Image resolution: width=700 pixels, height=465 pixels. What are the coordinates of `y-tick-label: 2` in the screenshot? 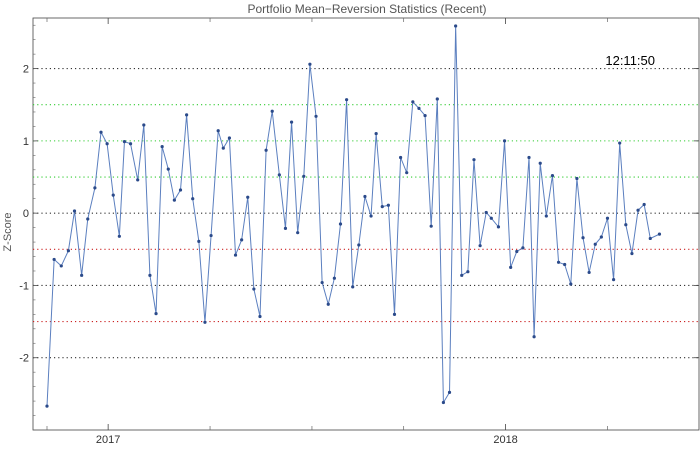 It's located at (26, 70).